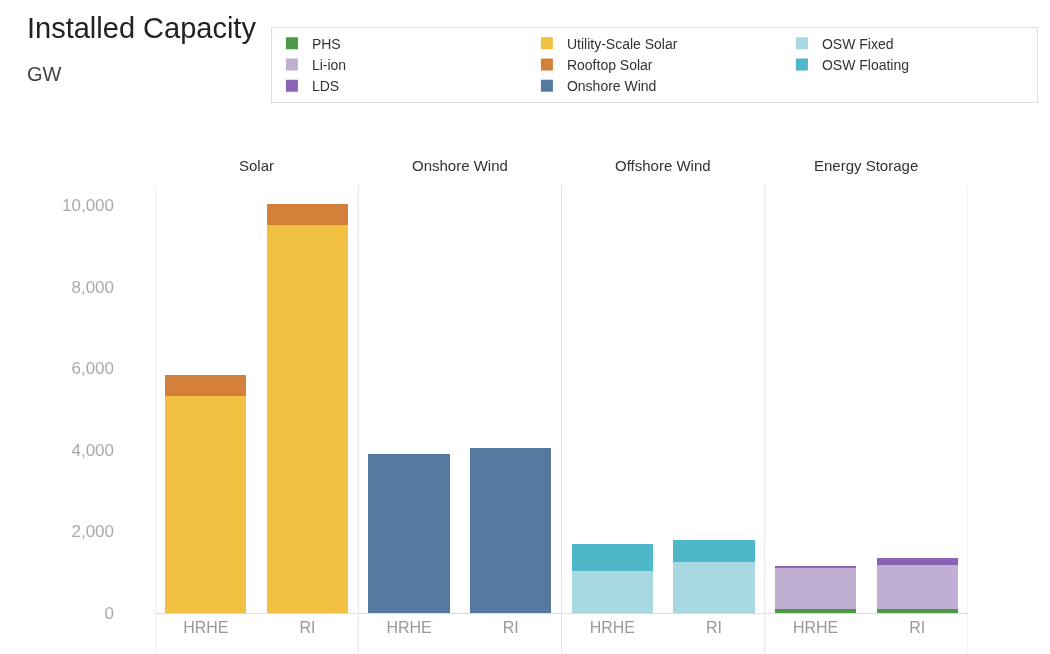  I want to click on legend-label: LDS, so click(325, 86).